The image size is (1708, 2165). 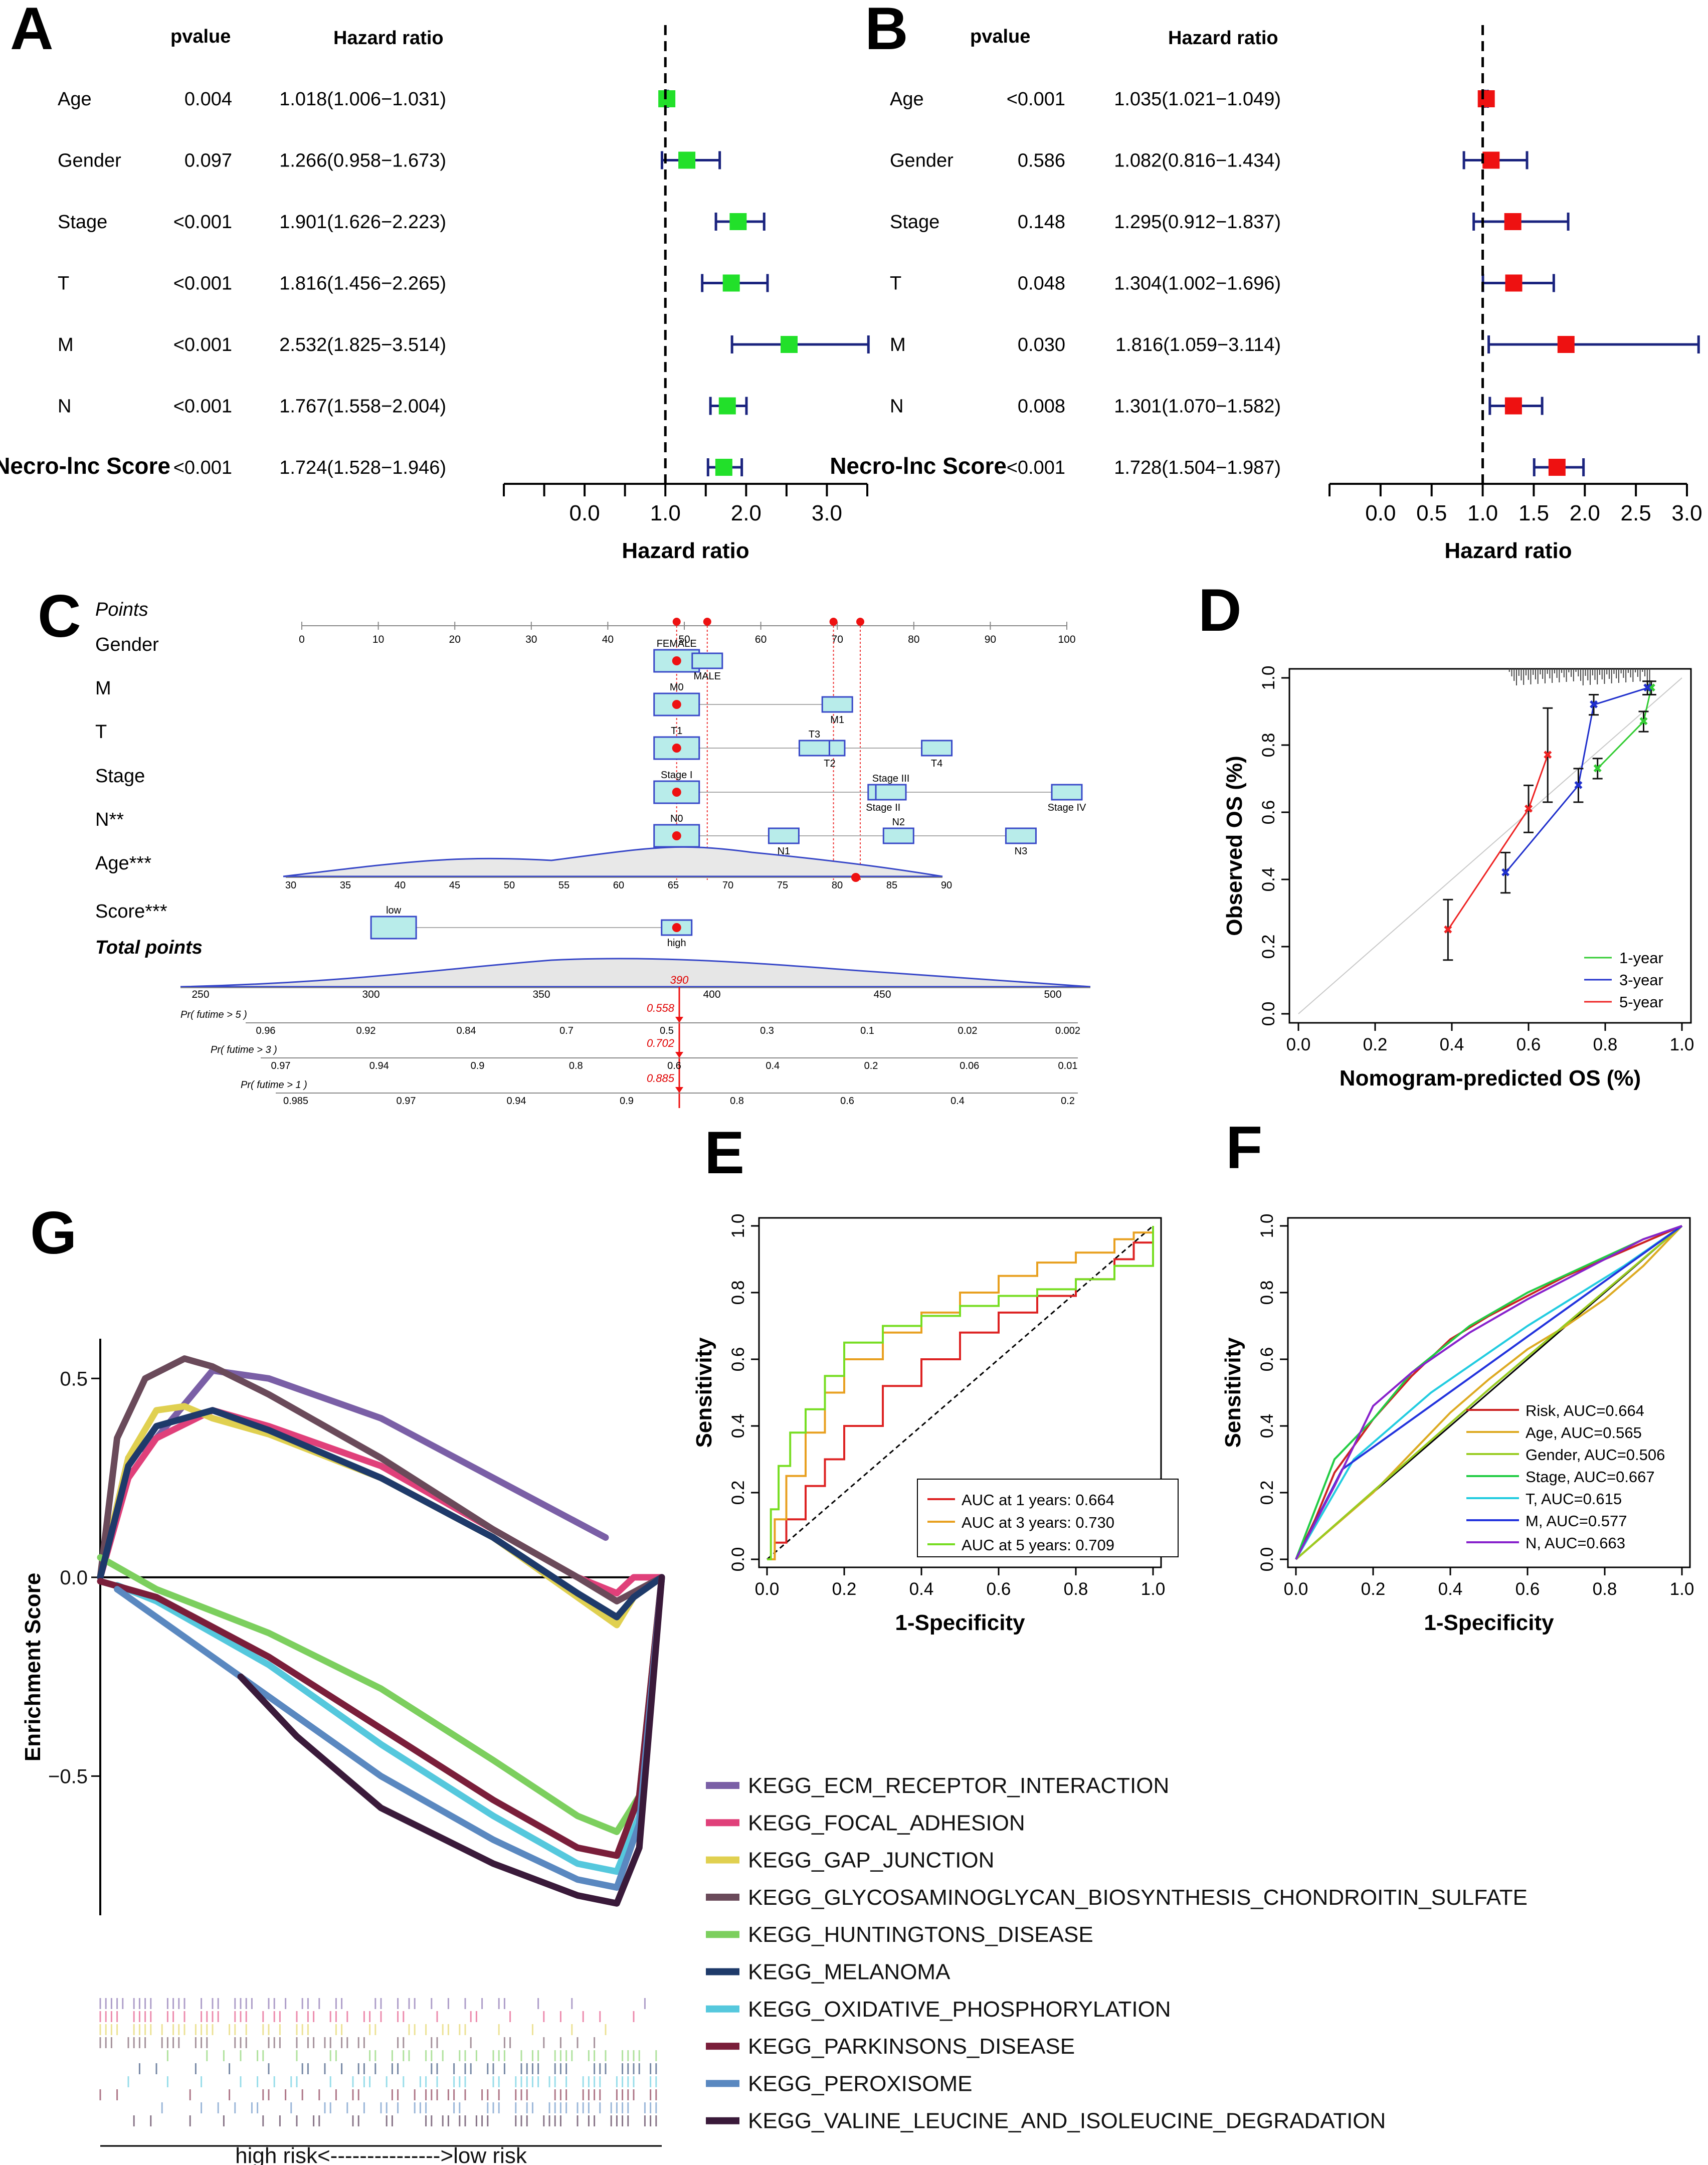 I want to click on total-tick-label-0: 250, so click(x=200, y=994).